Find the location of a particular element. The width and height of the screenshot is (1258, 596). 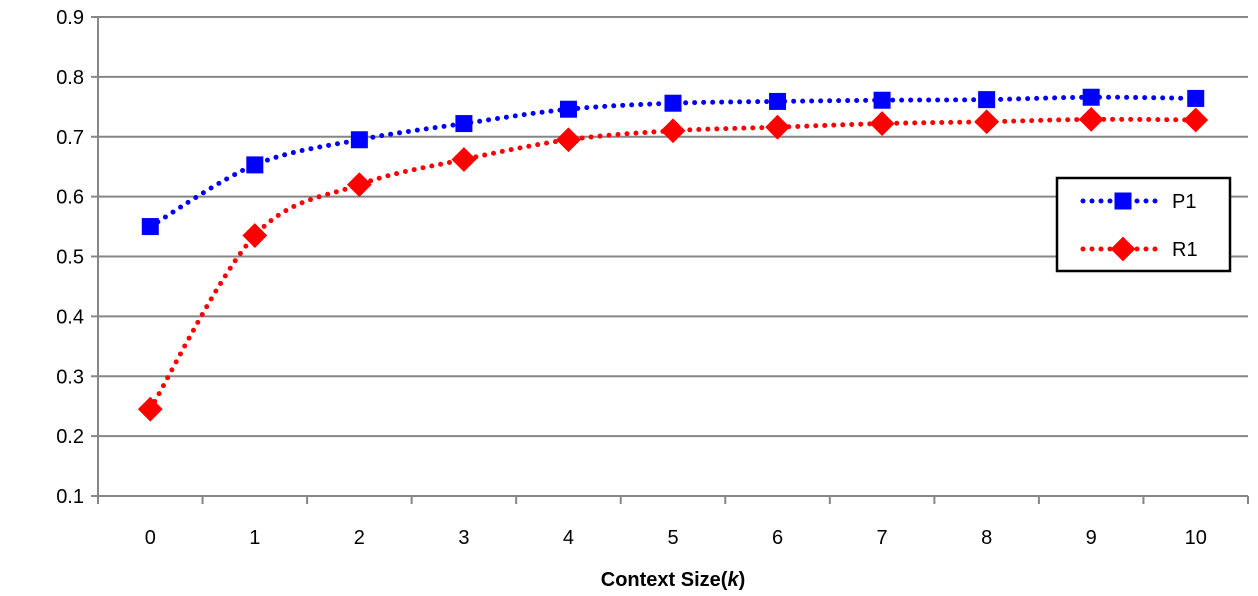

x-tick-label: 9 is located at coordinates (1091, 538).